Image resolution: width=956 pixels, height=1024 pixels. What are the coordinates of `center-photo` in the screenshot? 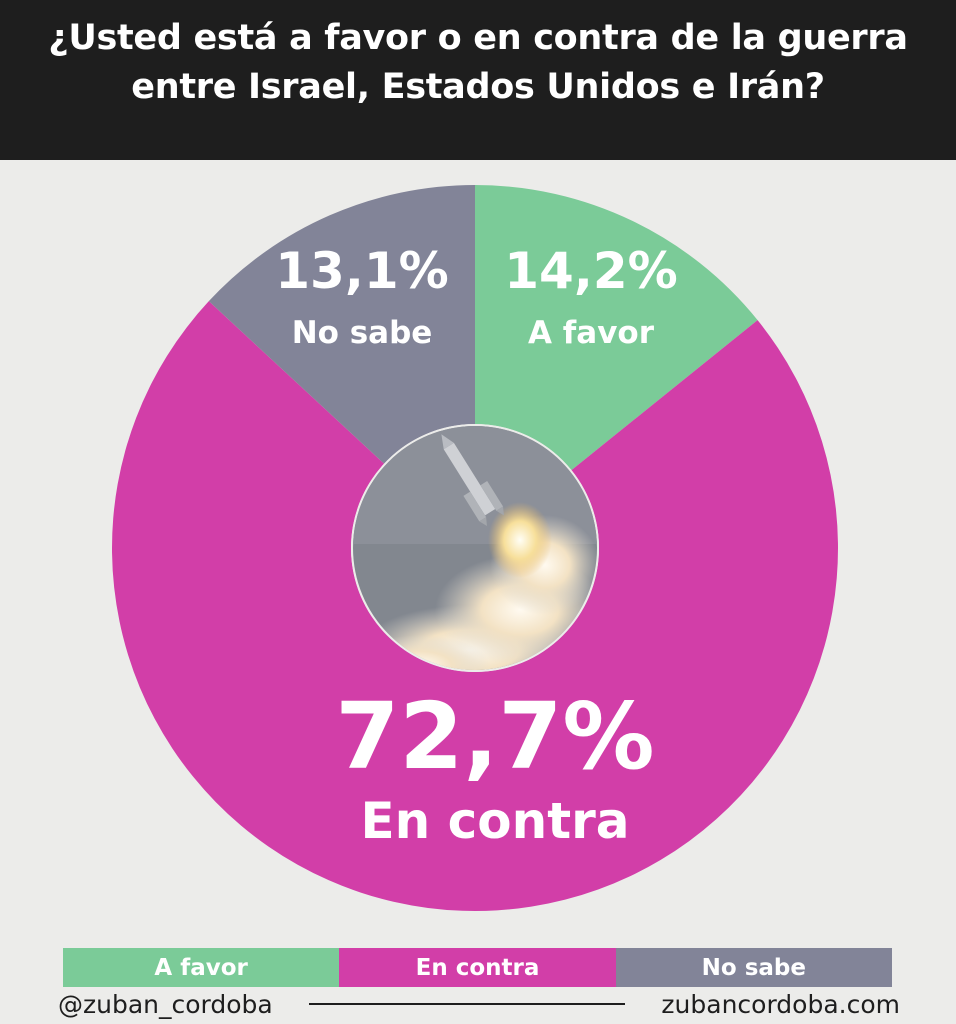 It's located at (475, 548).